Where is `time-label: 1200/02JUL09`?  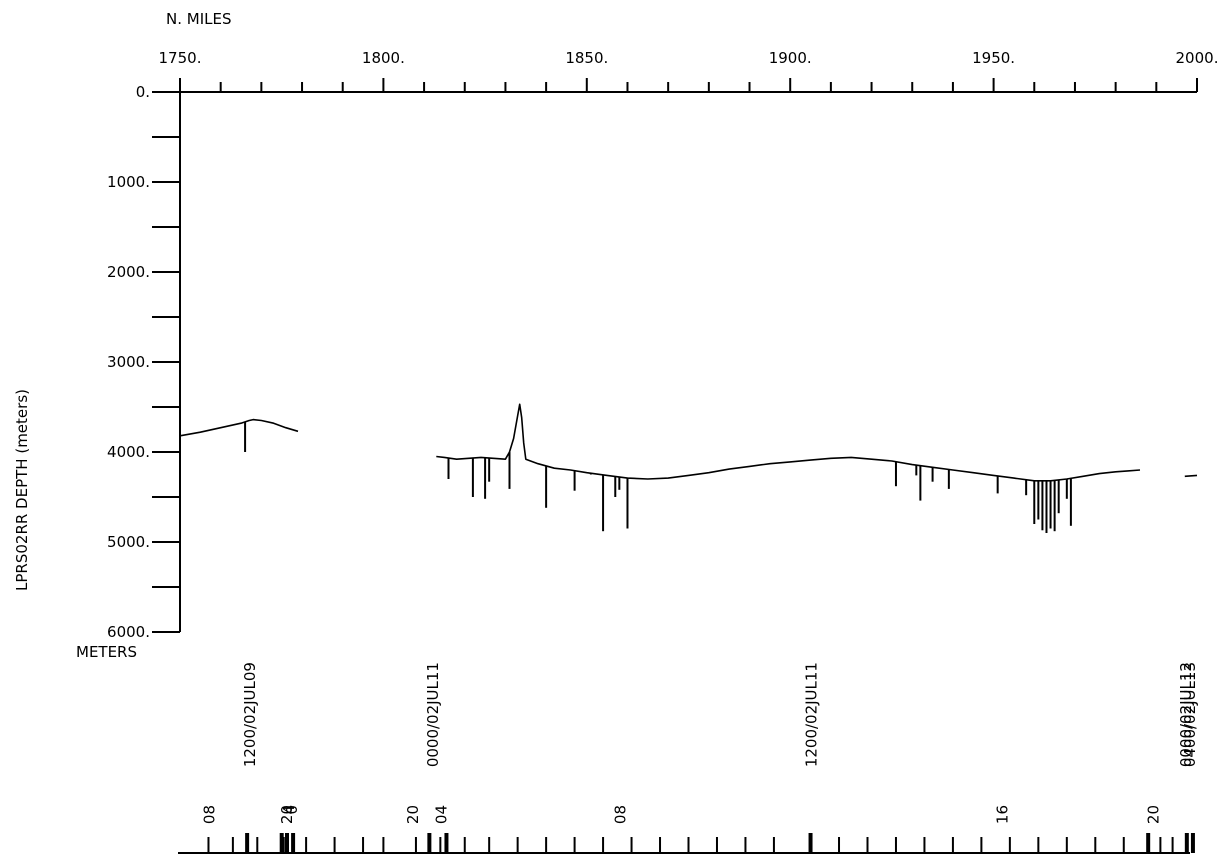 time-label: 1200/02JUL09 is located at coordinates (250, 714).